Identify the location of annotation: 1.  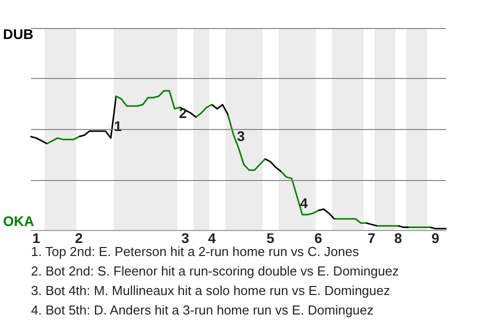
(118, 126).